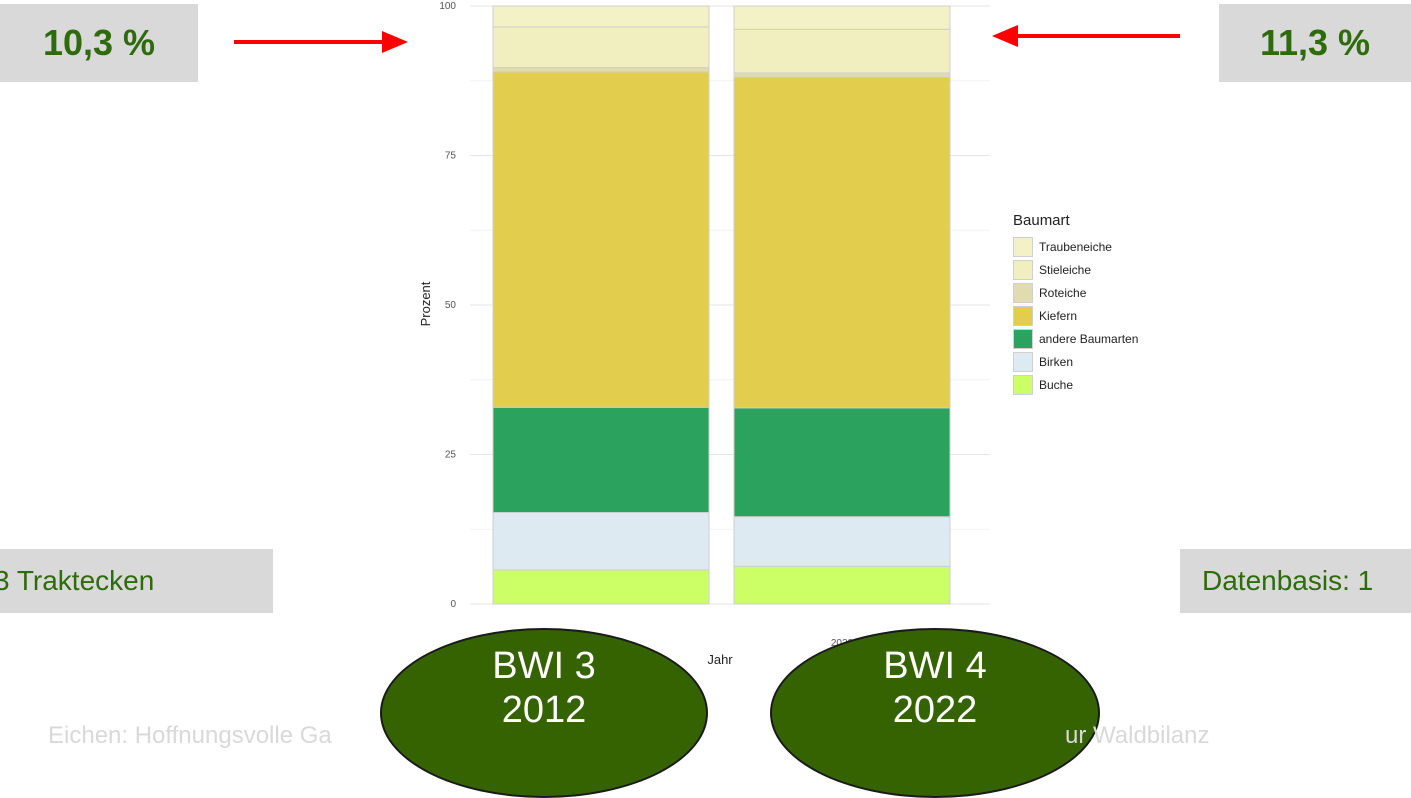 This screenshot has width=1411, height=798. What do you see at coordinates (842, 51) in the screenshot?
I see `bar-segment-stieleiche-2022` at bounding box center [842, 51].